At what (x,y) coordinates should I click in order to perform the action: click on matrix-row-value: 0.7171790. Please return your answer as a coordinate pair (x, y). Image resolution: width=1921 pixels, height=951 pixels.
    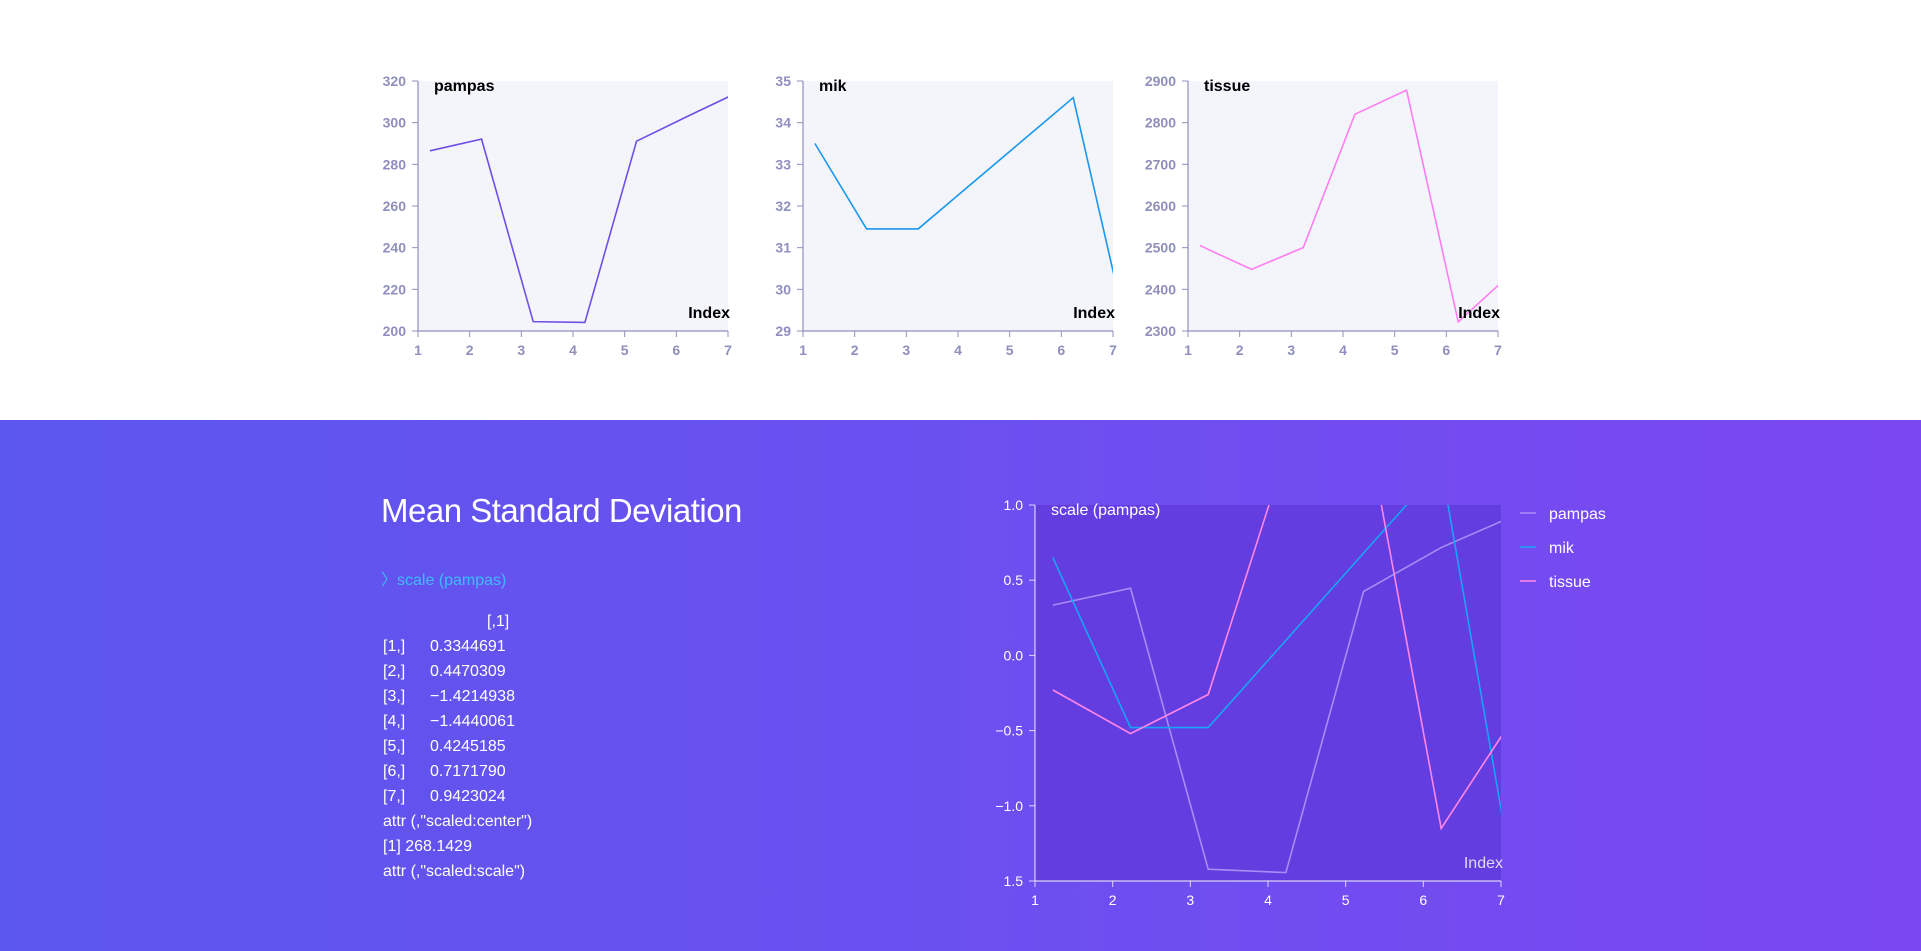
    Looking at the image, I should click on (468, 771).